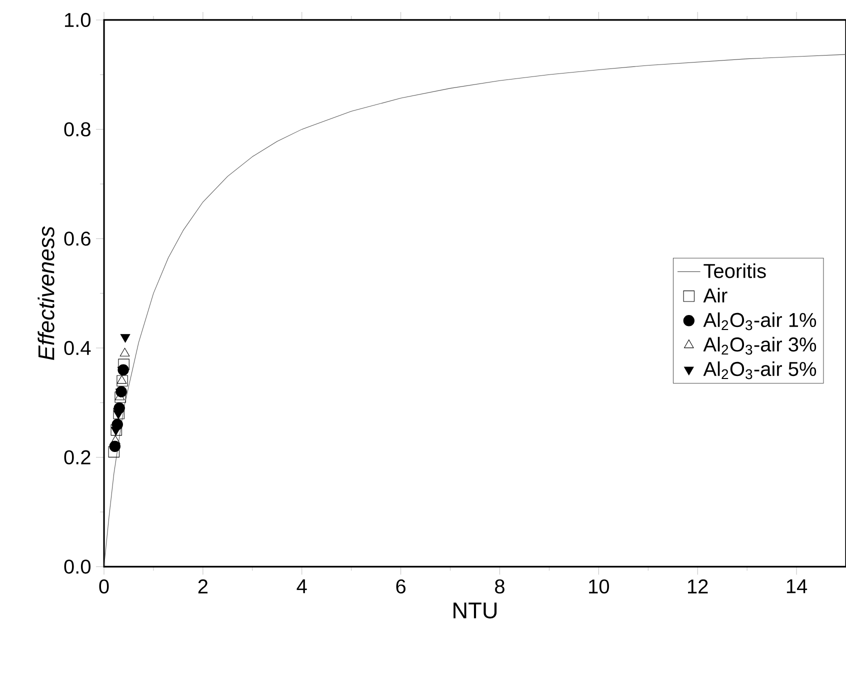 The width and height of the screenshot is (846, 680). Describe the element at coordinates (715, 295) in the screenshot. I see `legend-label: Air` at that location.